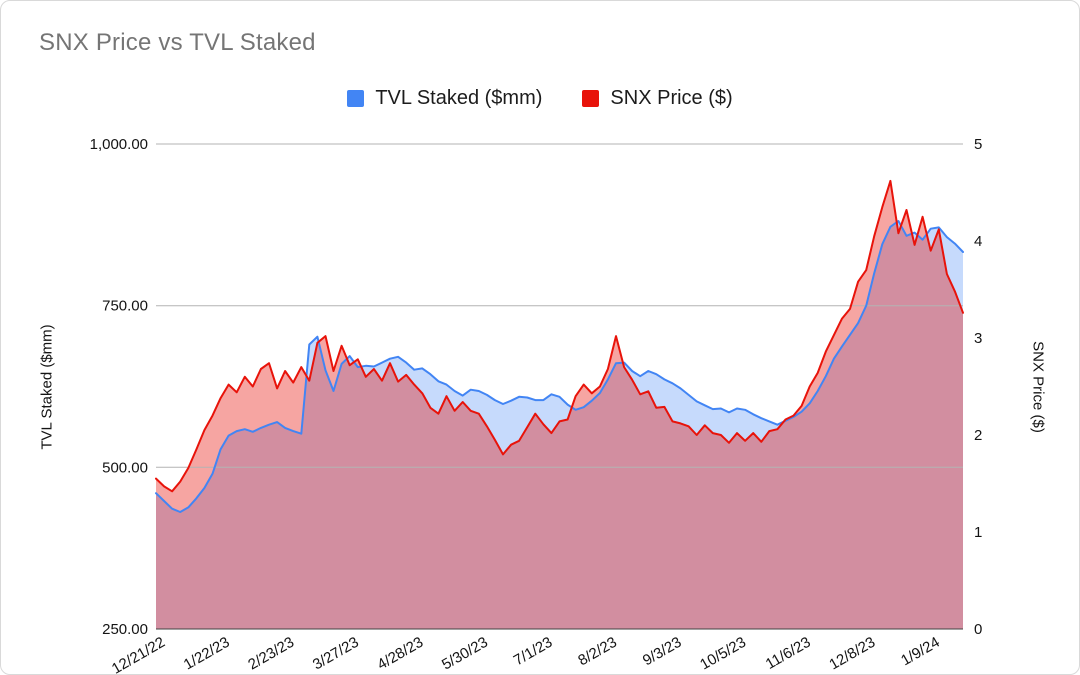 This screenshot has height=675, width=1080. What do you see at coordinates (138, 654) in the screenshot?
I see `x-axis-tick-label: 12/21/22` at bounding box center [138, 654].